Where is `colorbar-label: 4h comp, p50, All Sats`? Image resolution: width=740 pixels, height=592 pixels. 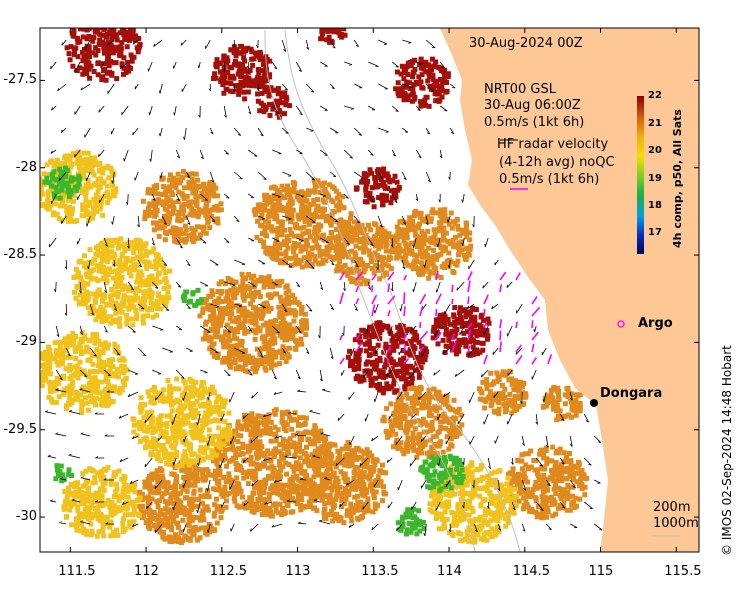 colorbar-label: 4h comp, p50, All Sats is located at coordinates (677, 178).